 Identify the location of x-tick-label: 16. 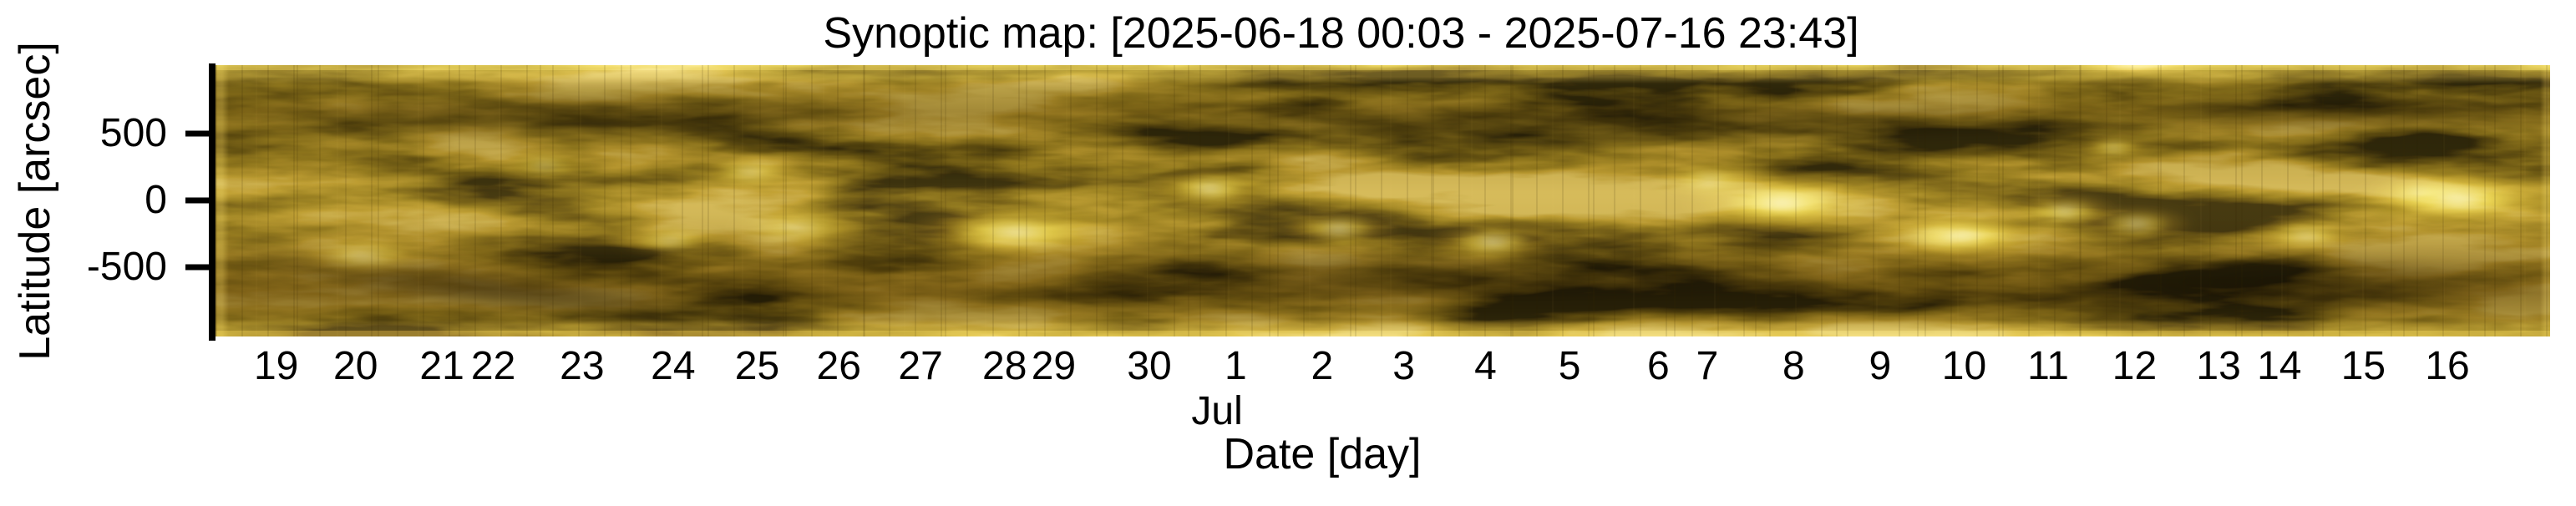
(2447, 366).